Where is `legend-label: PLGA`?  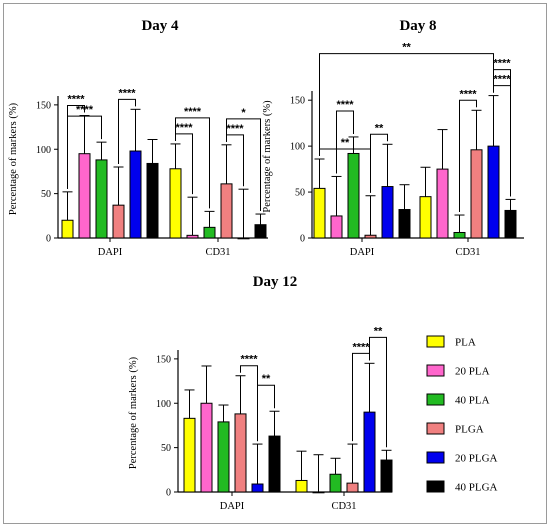 legend-label: PLGA is located at coordinates (469, 430).